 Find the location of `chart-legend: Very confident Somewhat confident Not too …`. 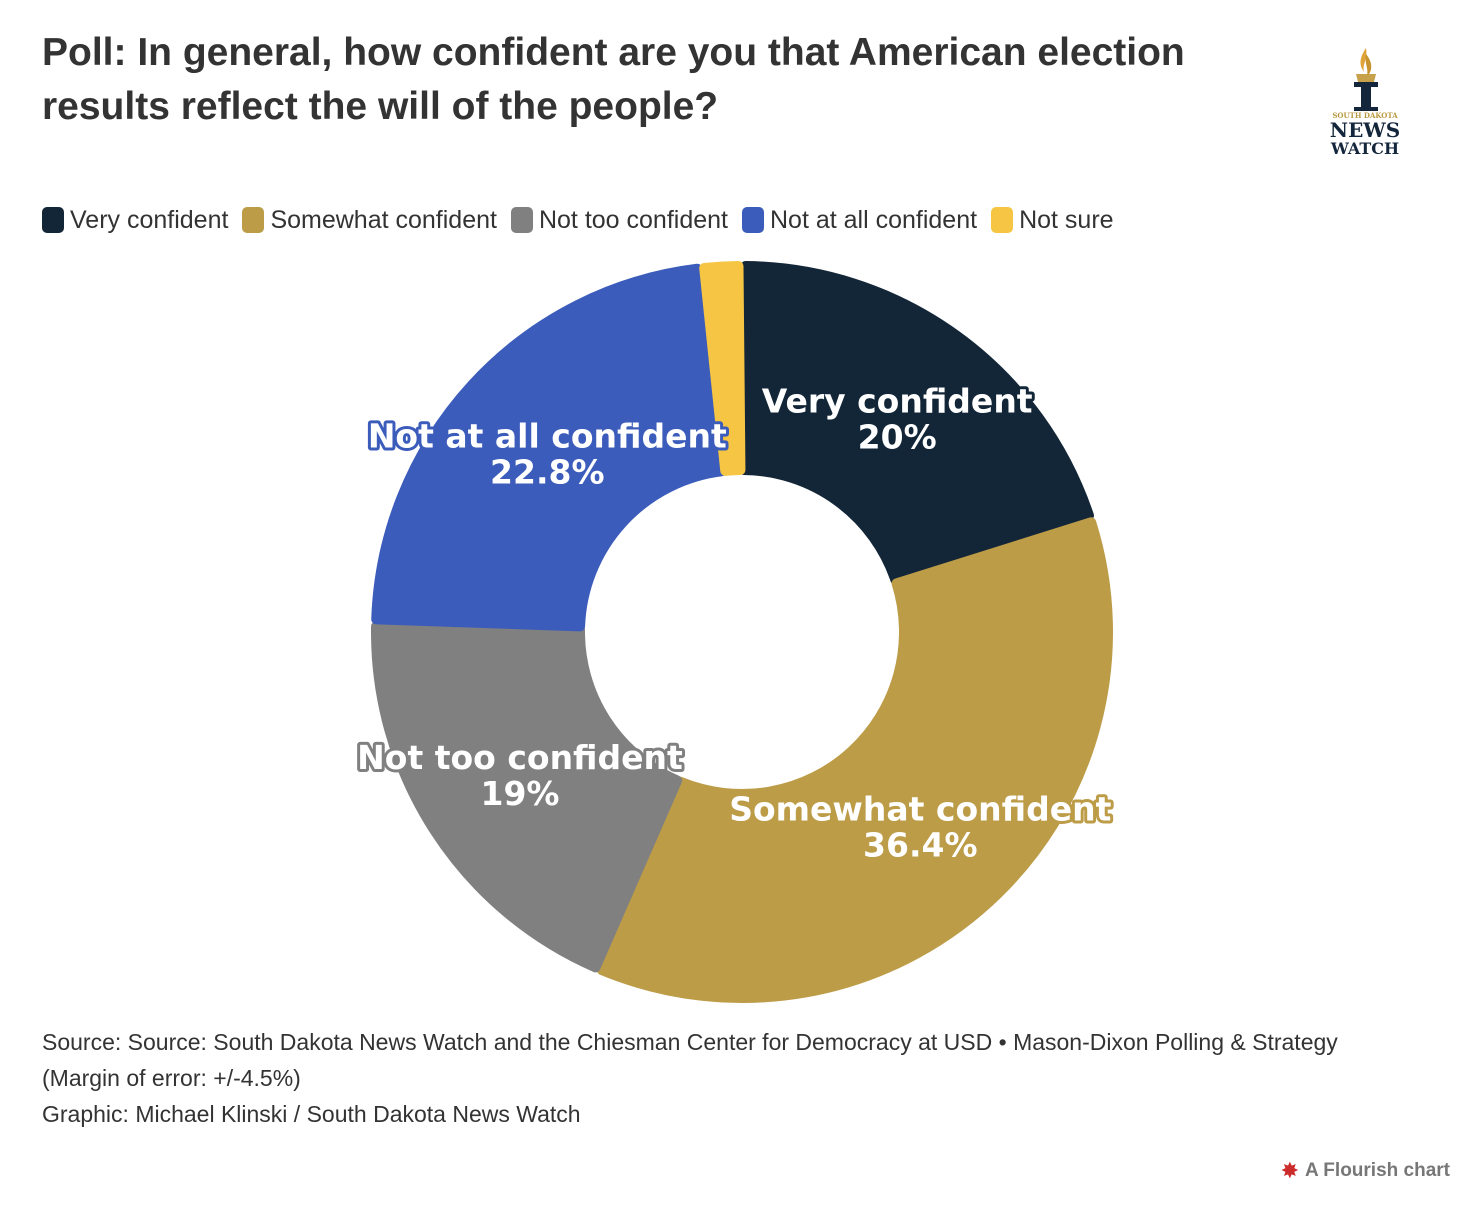

chart-legend: Very confident Somewhat confident Not too … is located at coordinates (692, 220).